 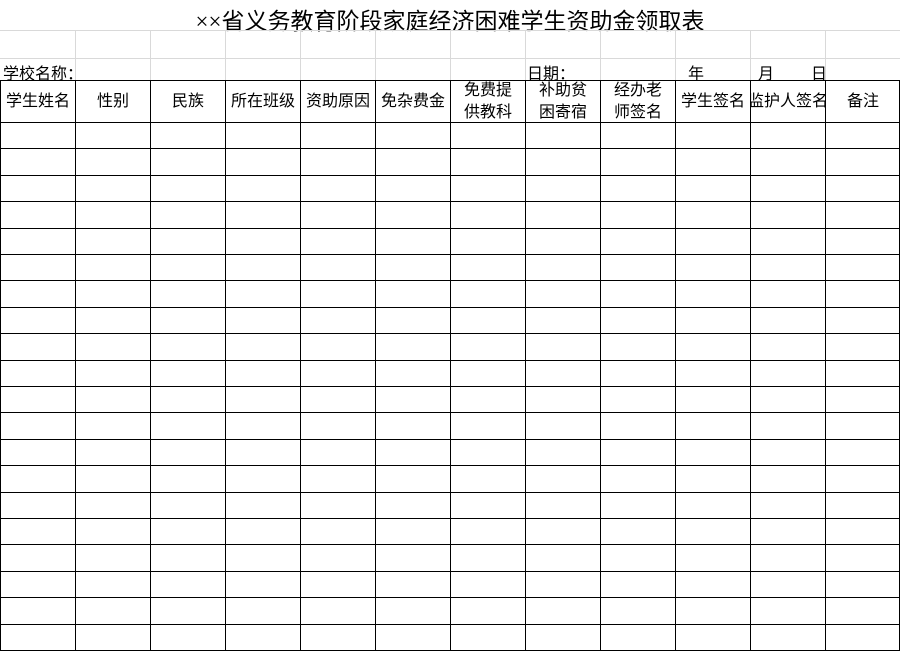 I want to click on year-label: 年, so click(x=696, y=74).